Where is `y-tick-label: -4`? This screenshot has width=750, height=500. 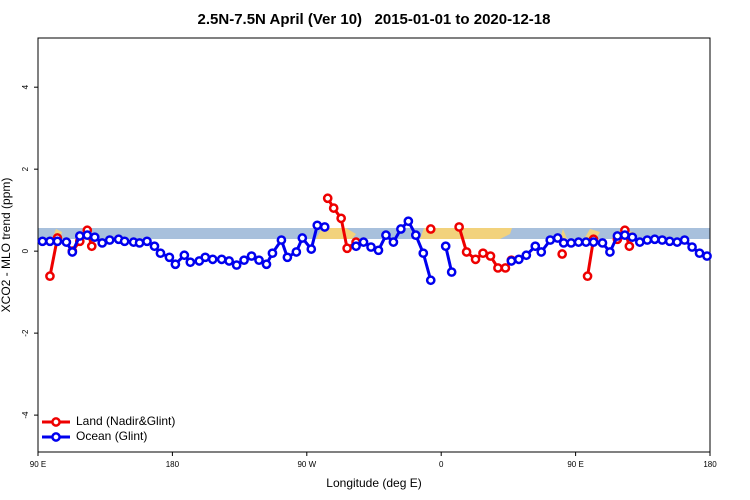 y-tick-label: -4 is located at coordinates (25, 415).